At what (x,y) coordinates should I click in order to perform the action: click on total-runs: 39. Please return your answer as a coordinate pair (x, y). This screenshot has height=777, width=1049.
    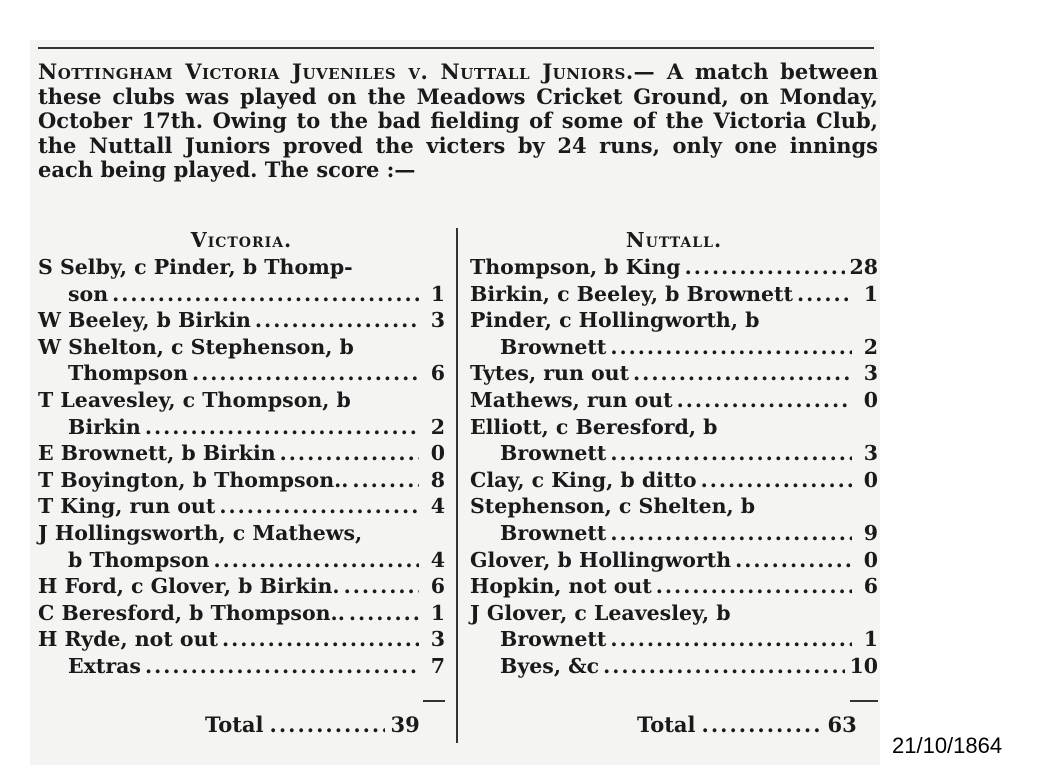
    Looking at the image, I should click on (405, 724).